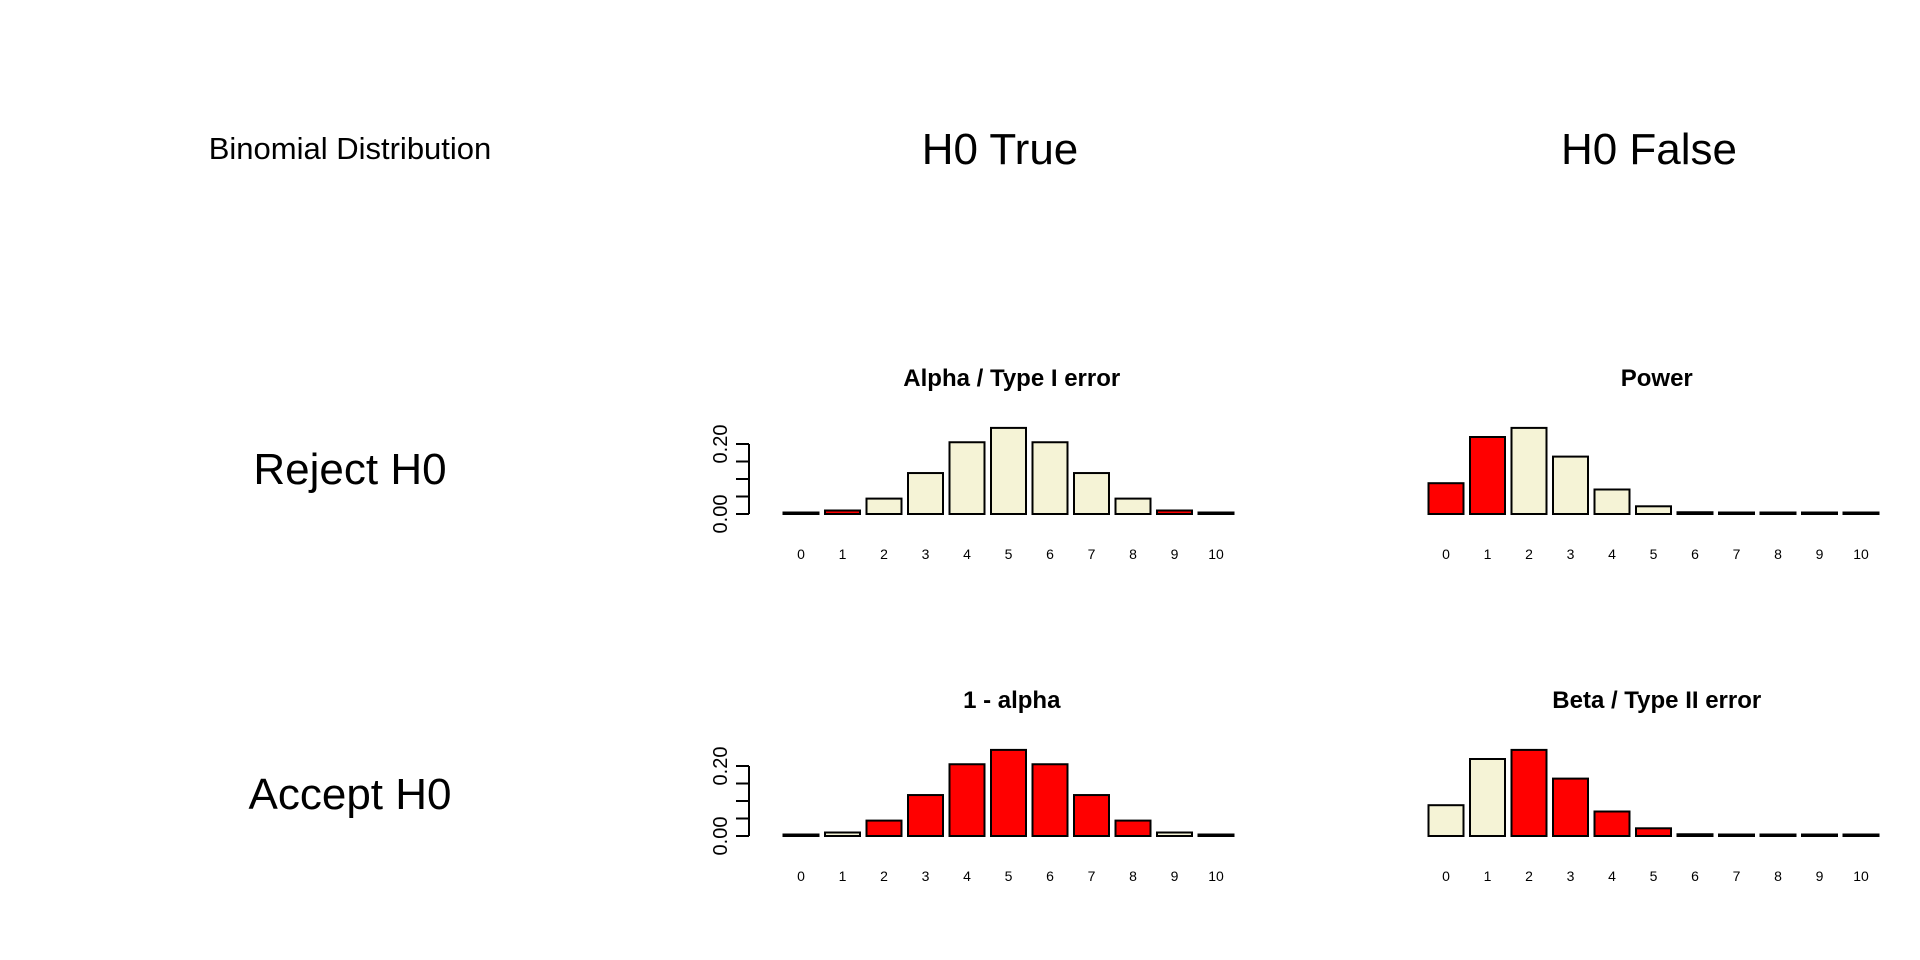  Describe the element at coordinates (350, 148) in the screenshot. I see `figure-title: Binomial Distribution` at that location.